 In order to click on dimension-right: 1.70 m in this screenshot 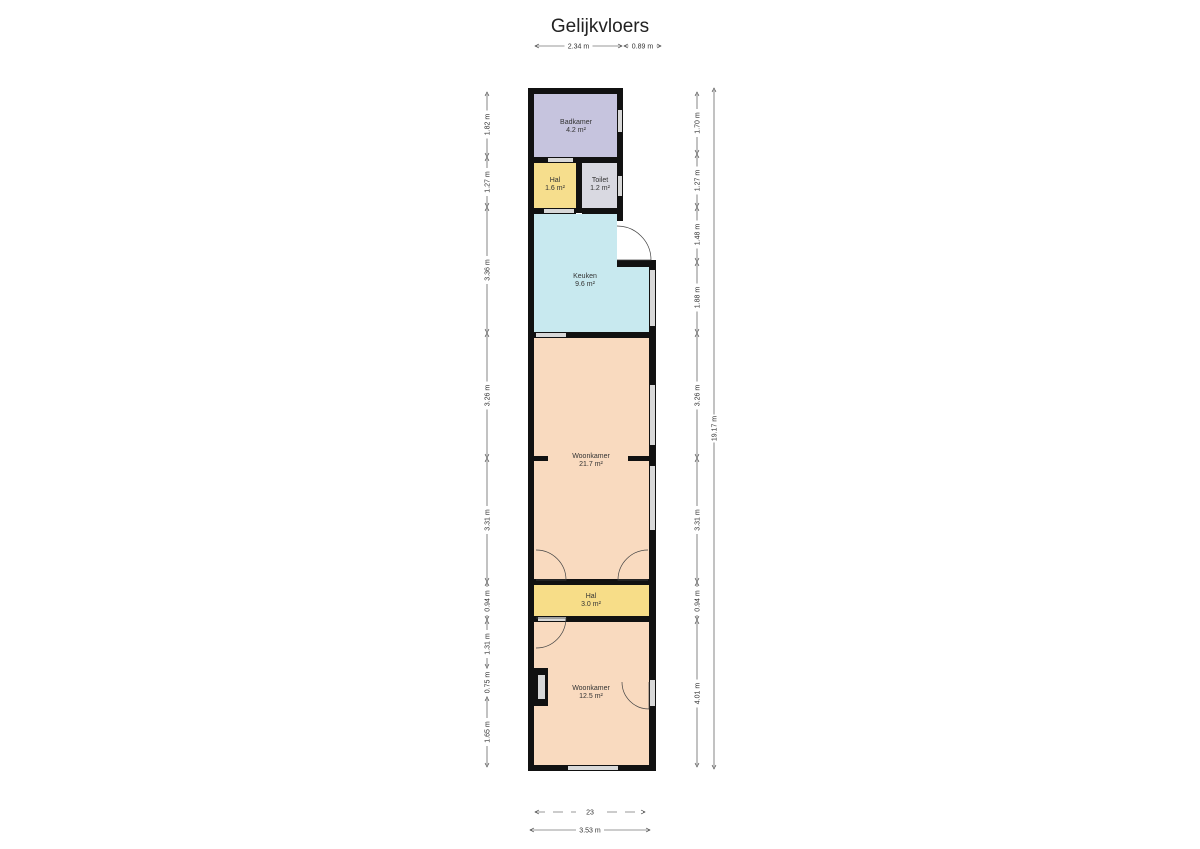, I will do `click(698, 123)`.